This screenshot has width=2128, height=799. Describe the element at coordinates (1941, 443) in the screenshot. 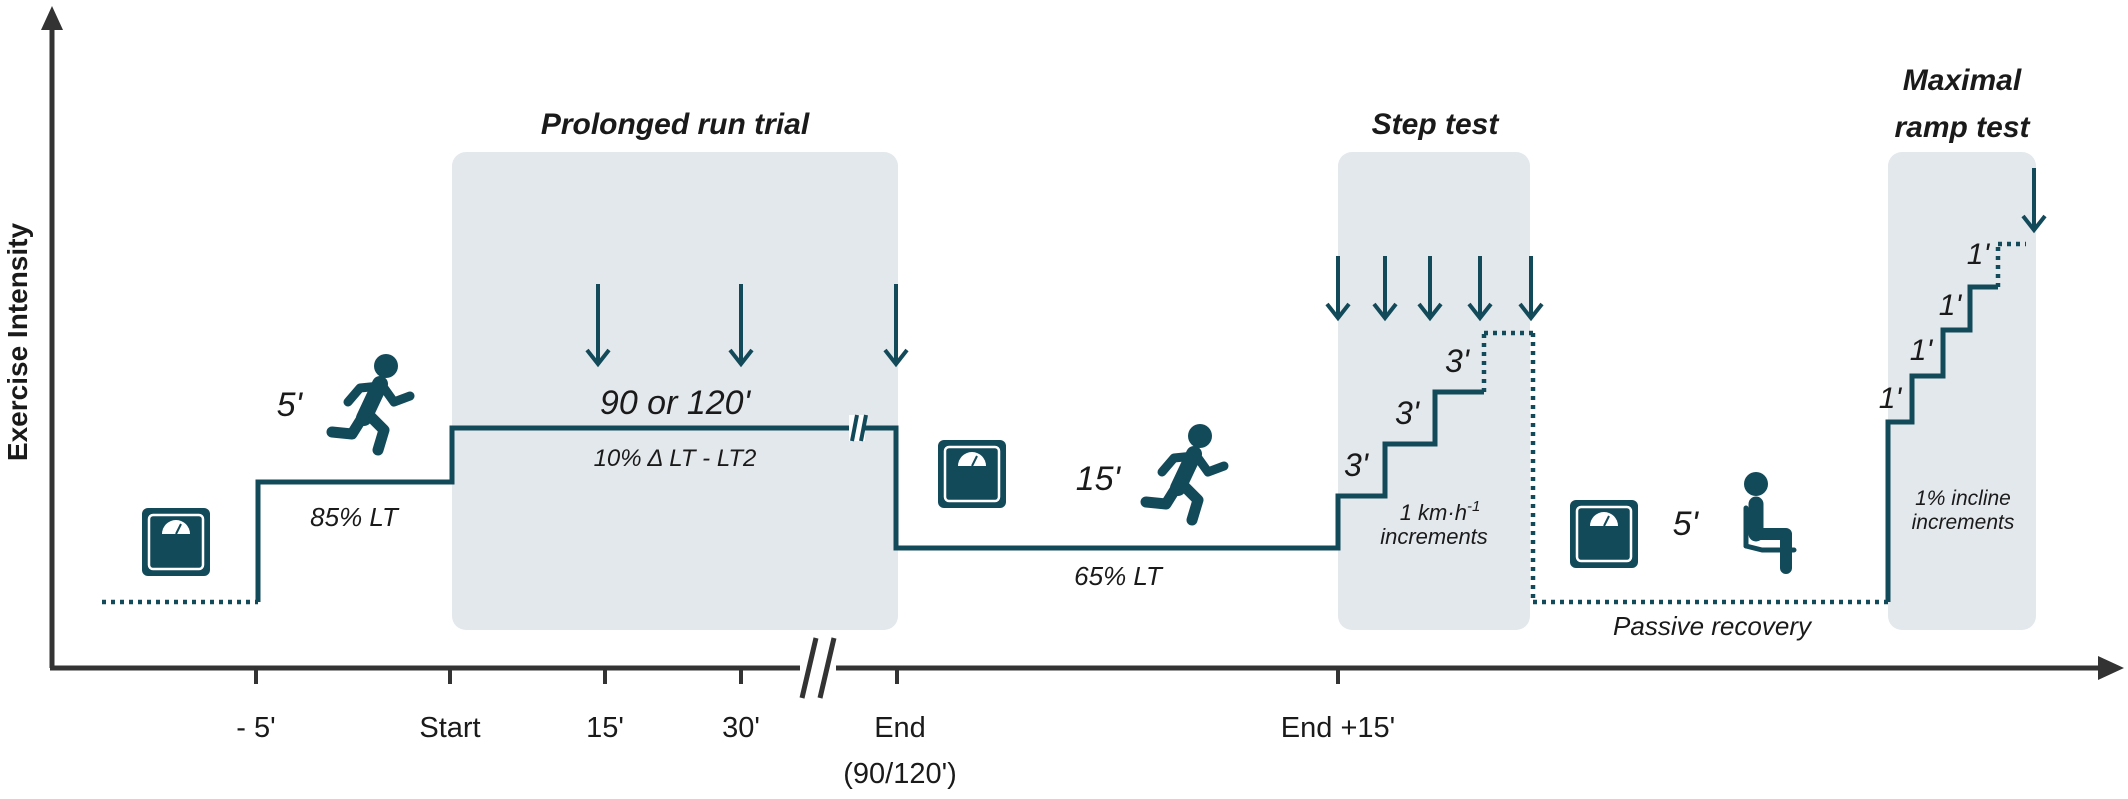

I see `ramp-line` at that location.